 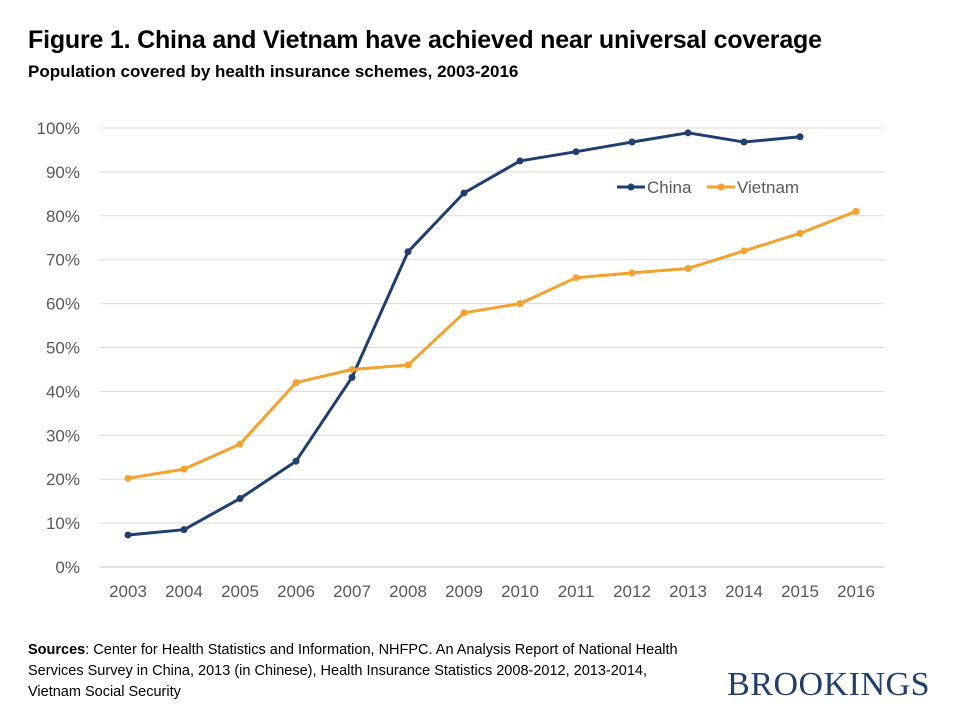 I want to click on y-tick-label: 80%, so click(x=63, y=216).